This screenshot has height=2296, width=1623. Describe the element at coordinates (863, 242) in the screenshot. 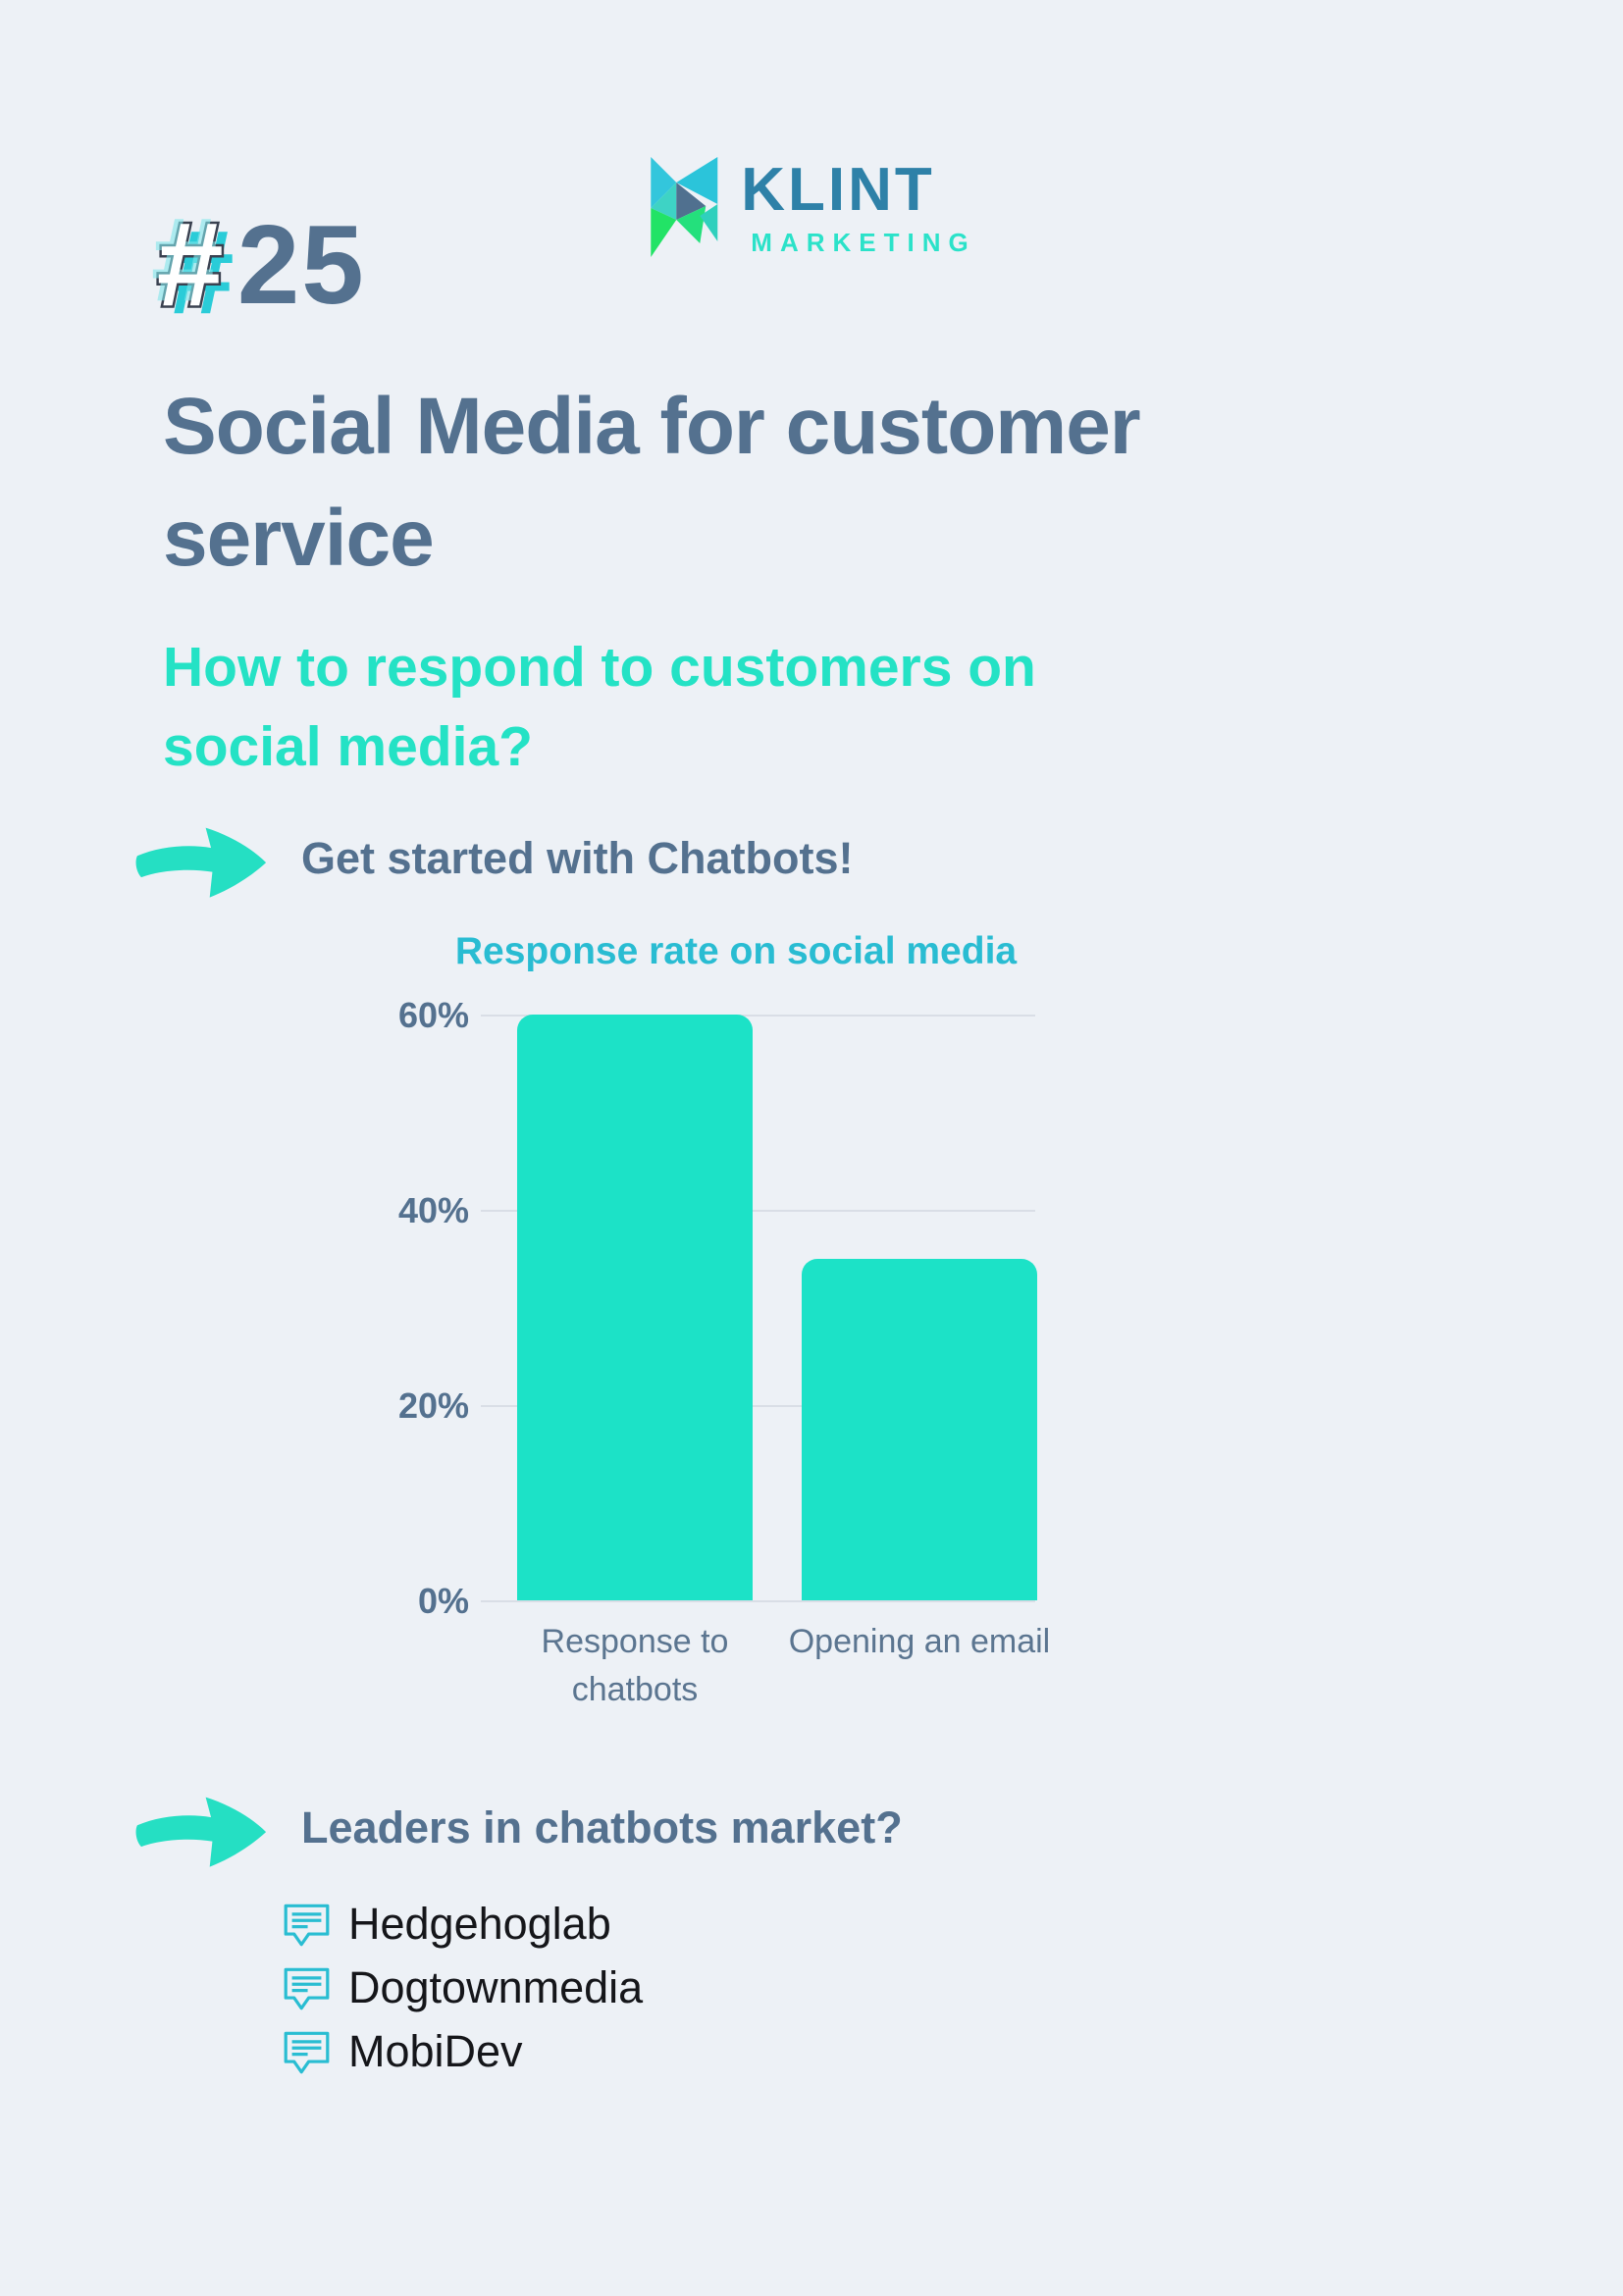

I see `brand-subname: MARKETING` at that location.